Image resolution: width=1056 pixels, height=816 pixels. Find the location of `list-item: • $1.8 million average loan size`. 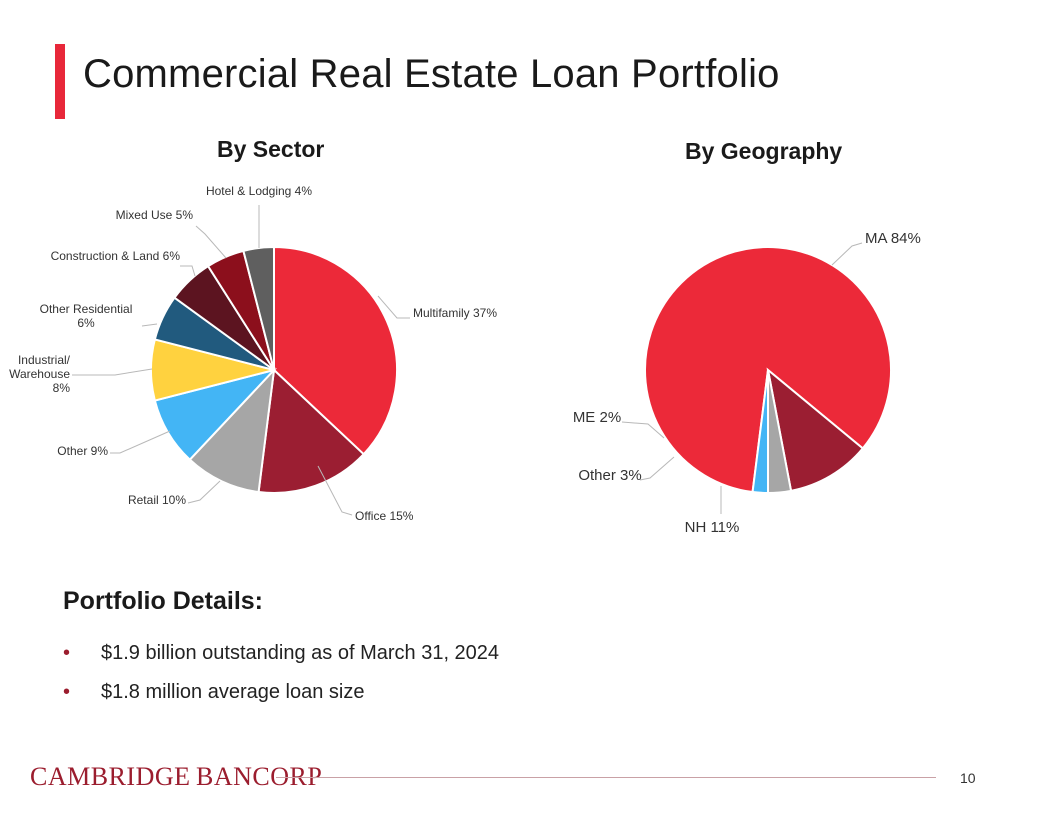

list-item: • $1.8 million average loan size is located at coordinates (281, 692).